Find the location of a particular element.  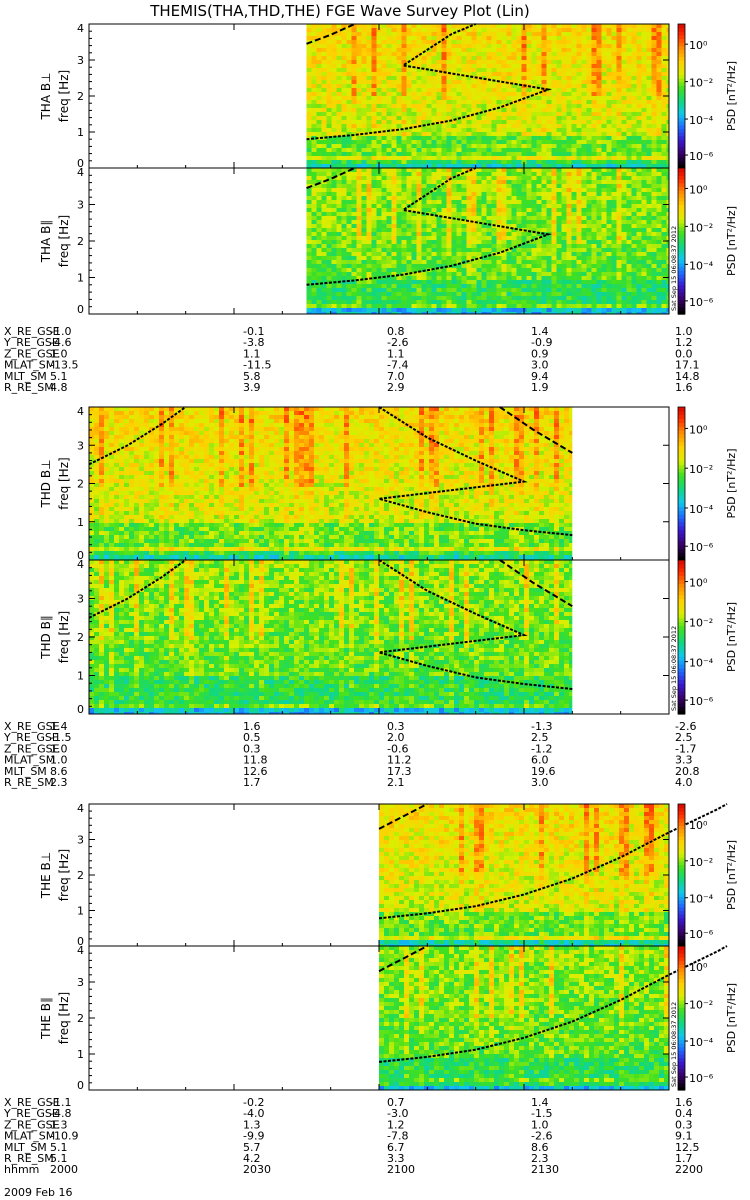

y-tick-label: 3 is located at coordinates (80, 599).